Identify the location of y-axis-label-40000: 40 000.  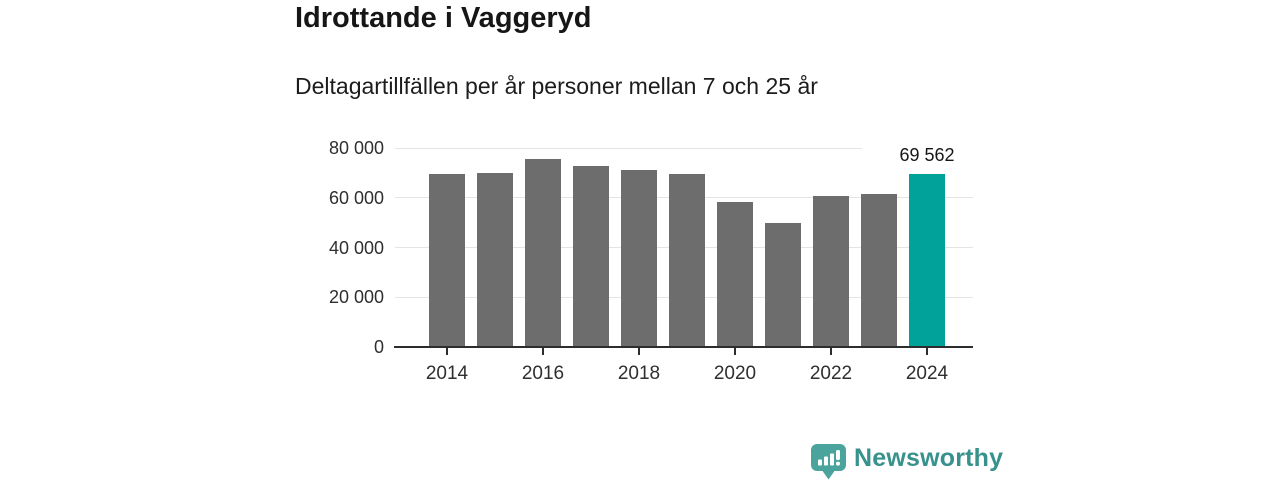
(356, 247).